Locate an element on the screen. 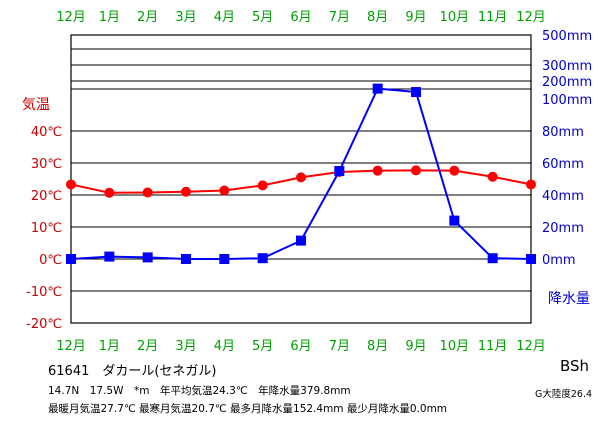  precipitation-axis-title: 降水量 is located at coordinates (569, 299).